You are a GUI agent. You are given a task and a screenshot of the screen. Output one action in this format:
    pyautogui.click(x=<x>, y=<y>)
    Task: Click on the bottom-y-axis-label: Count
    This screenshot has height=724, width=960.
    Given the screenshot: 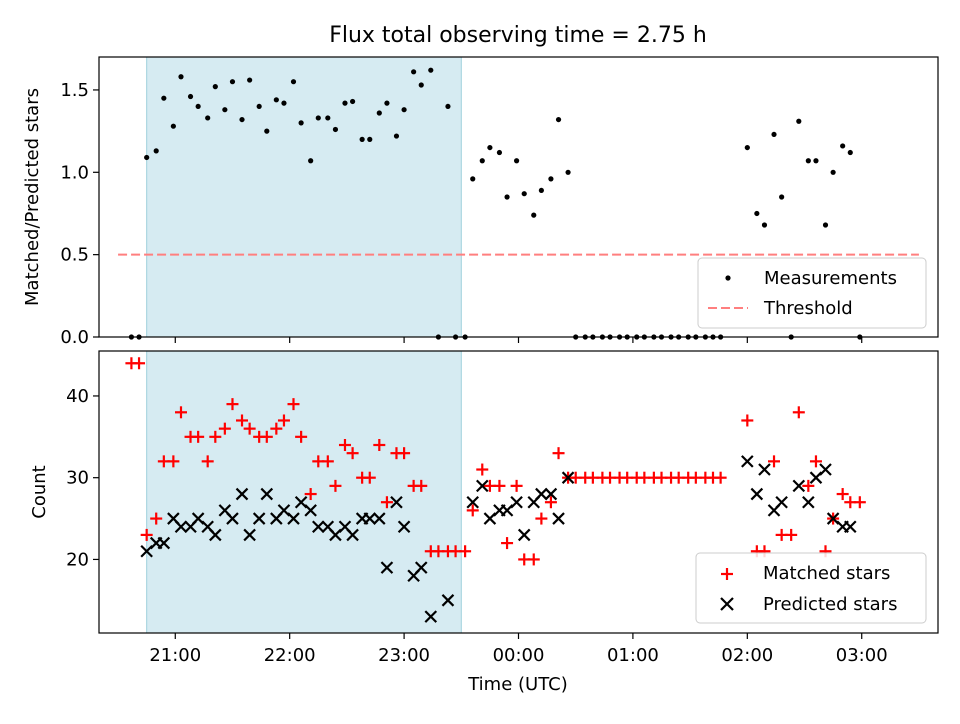 What is the action you would take?
    pyautogui.click(x=39, y=491)
    